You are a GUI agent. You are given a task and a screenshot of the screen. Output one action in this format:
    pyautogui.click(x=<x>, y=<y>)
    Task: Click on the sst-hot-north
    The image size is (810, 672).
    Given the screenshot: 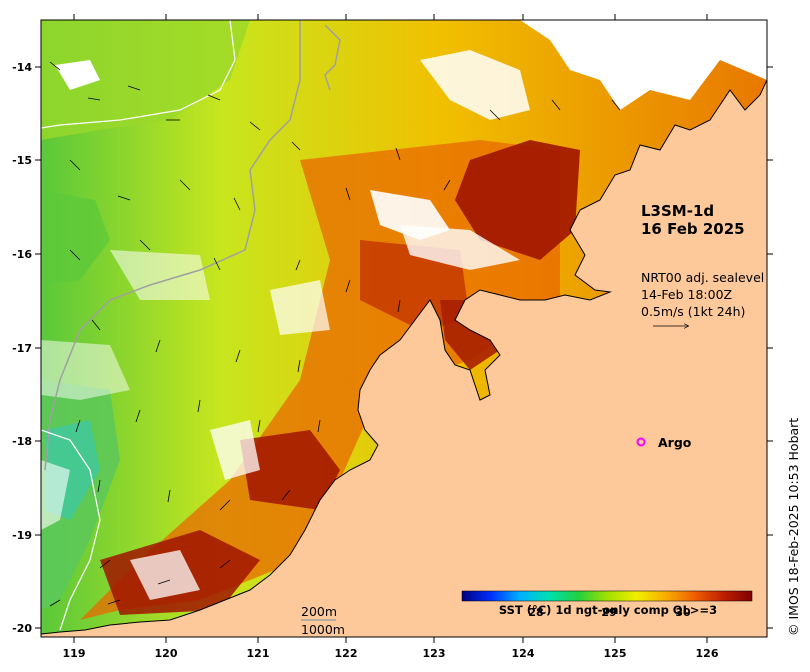 What is the action you would take?
    pyautogui.click(x=517, y=200)
    